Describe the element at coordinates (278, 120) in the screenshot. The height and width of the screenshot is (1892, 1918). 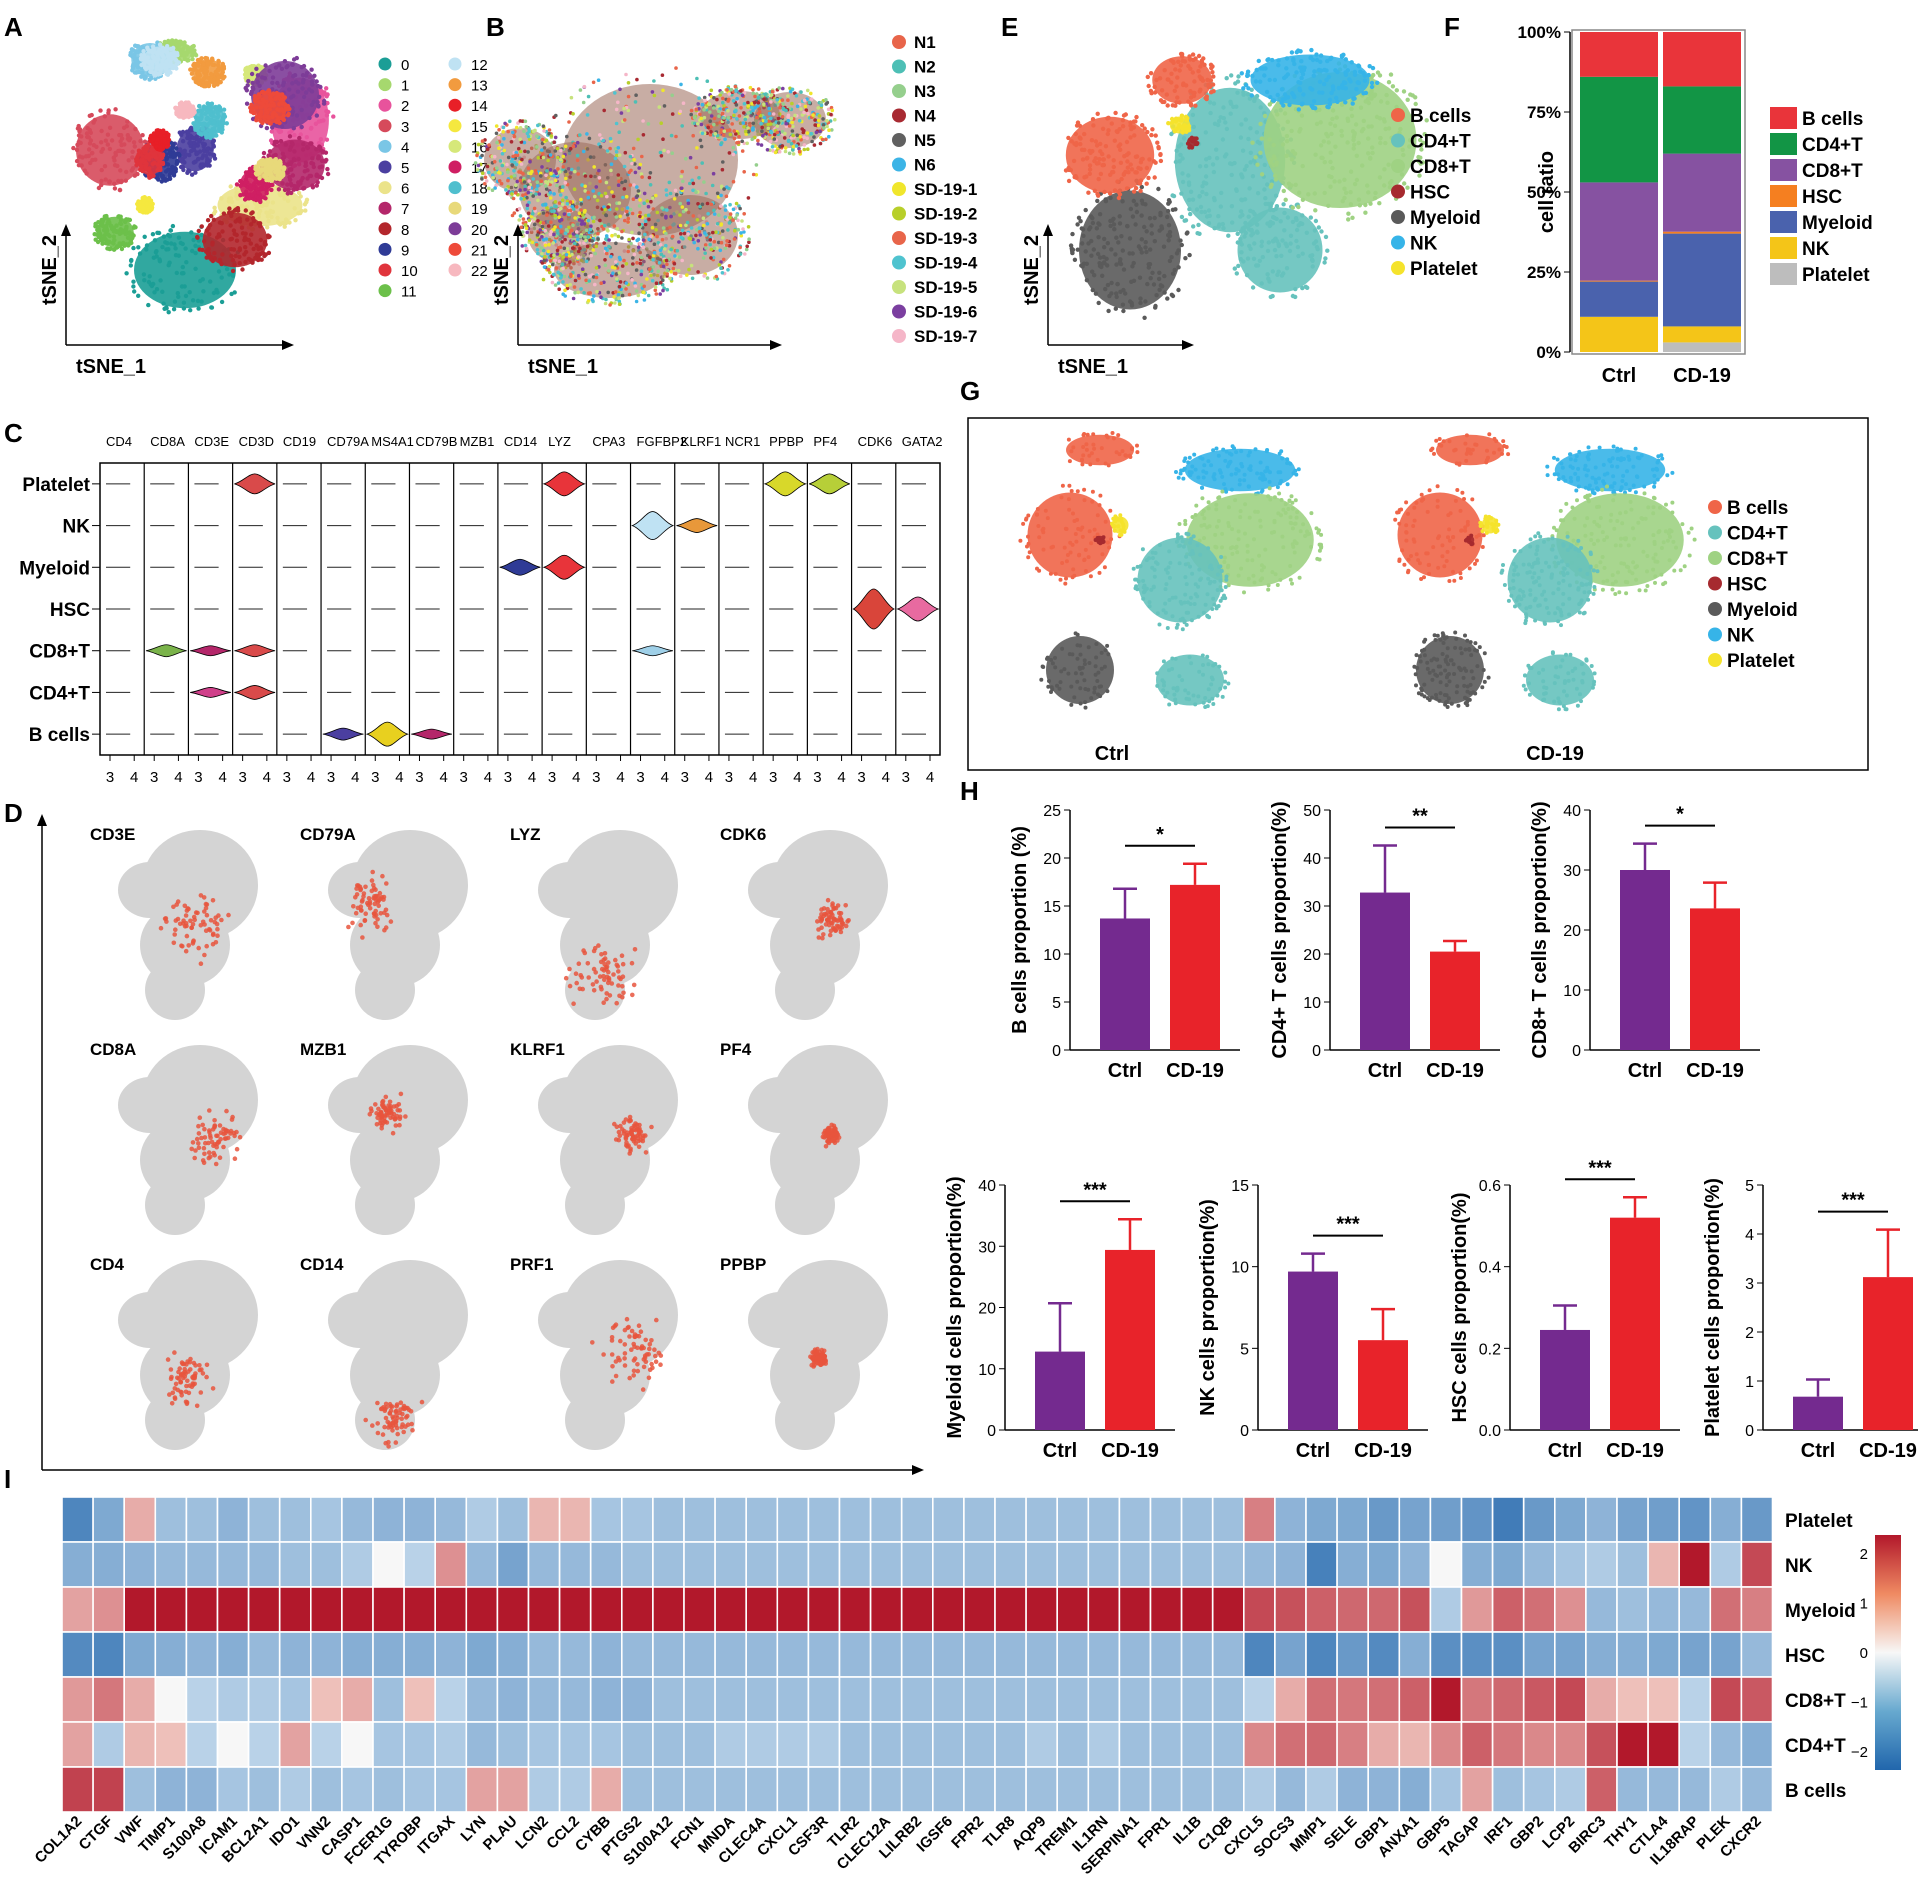
I see `cluster-21-dot` at that location.